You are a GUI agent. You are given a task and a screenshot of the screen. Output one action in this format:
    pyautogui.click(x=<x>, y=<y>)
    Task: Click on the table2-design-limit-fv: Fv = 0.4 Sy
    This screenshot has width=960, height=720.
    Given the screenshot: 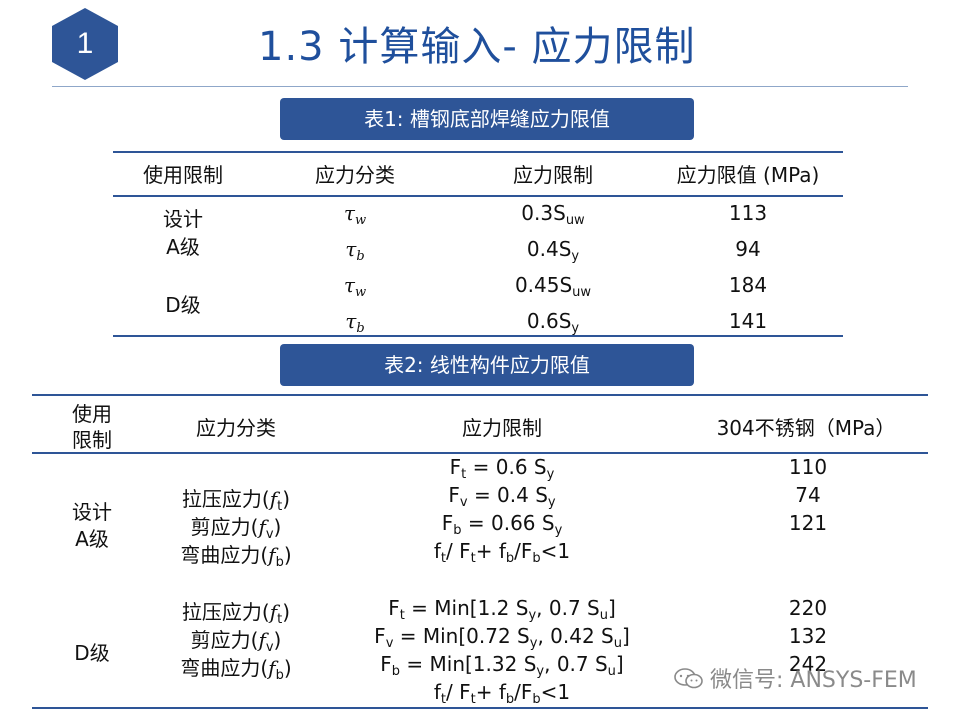 What is the action you would take?
    pyautogui.click(x=502, y=496)
    